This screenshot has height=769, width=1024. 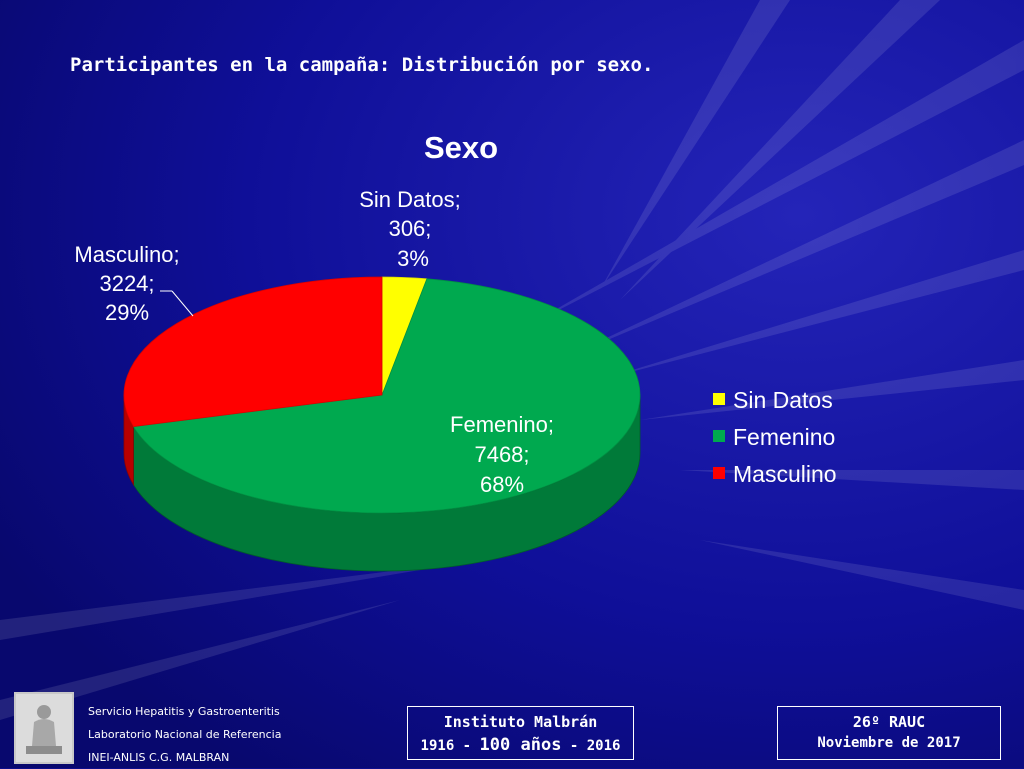 What do you see at coordinates (784, 437) in the screenshot?
I see `legend-label-femenino: Femenino` at bounding box center [784, 437].